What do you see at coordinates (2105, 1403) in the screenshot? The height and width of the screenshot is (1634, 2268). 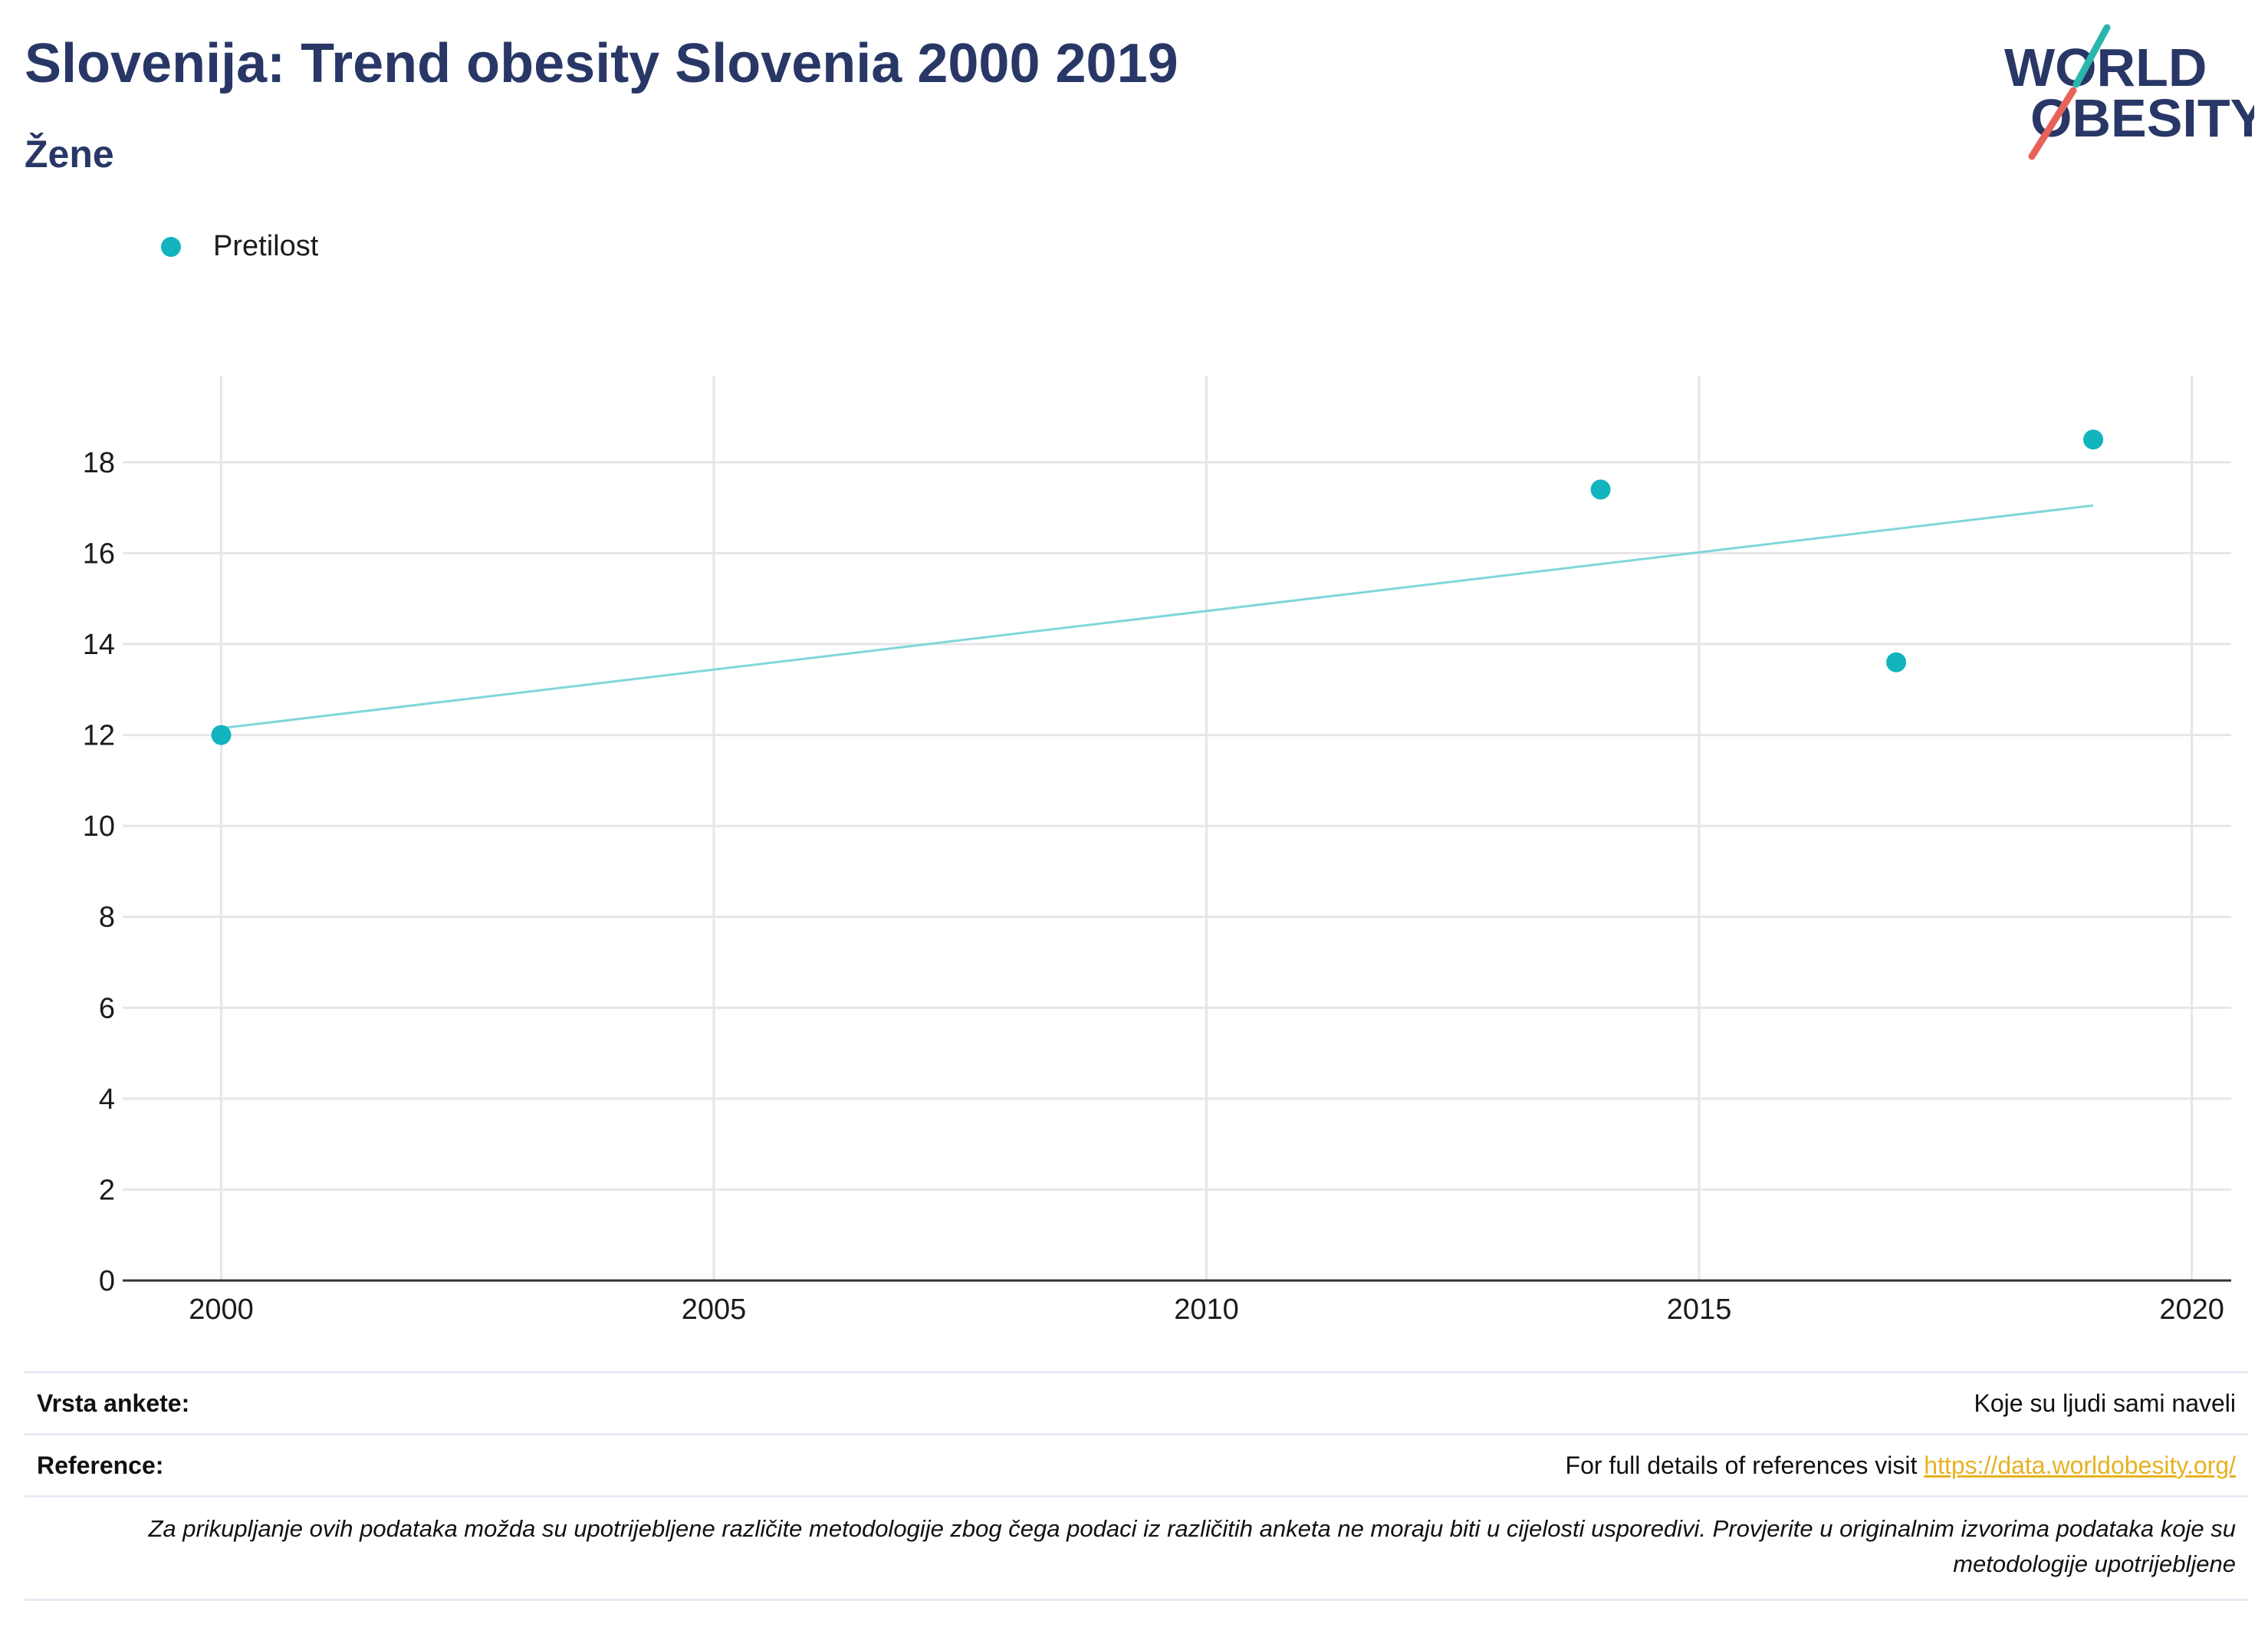 I see `survey-type-value: Koje su ljudi sami naveli` at bounding box center [2105, 1403].